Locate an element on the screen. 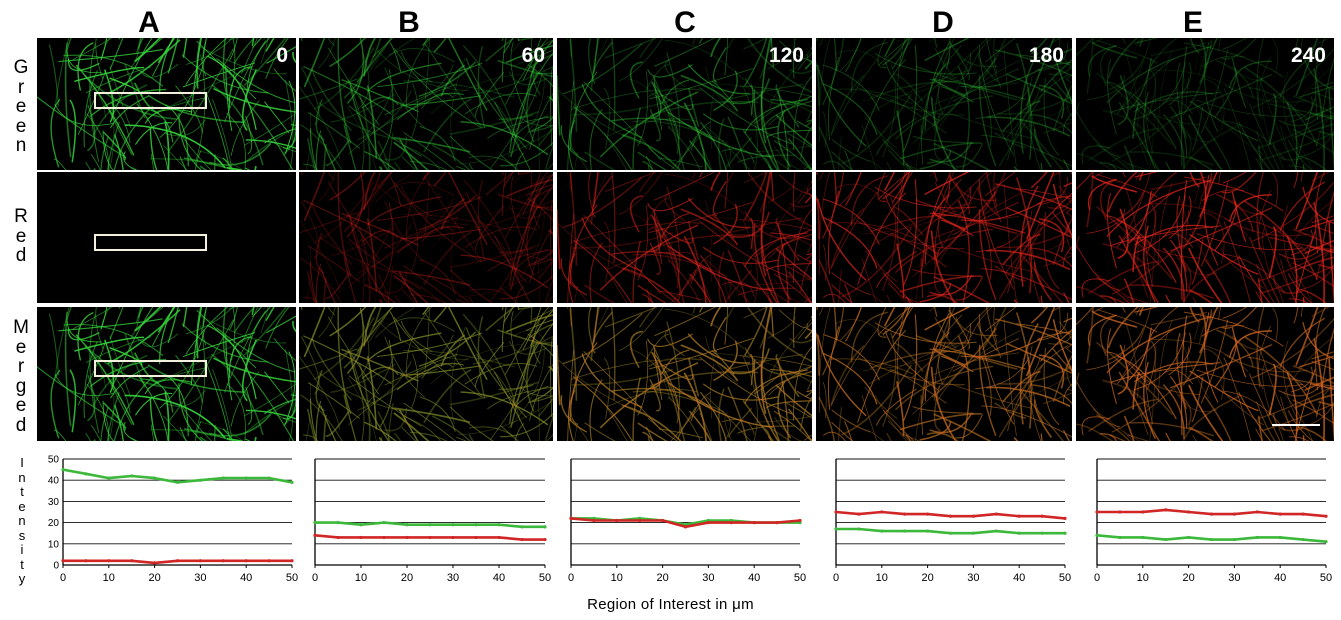 Image resolution: width=1341 pixels, height=620 pixels. column-label-c: C is located at coordinates (685, 22).